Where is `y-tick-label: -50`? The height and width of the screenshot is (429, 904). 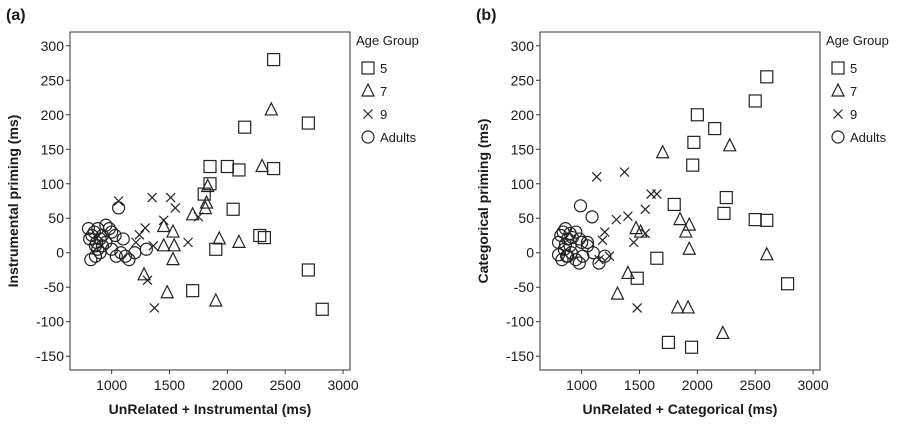
y-tick-label: -50 is located at coordinates (54, 287).